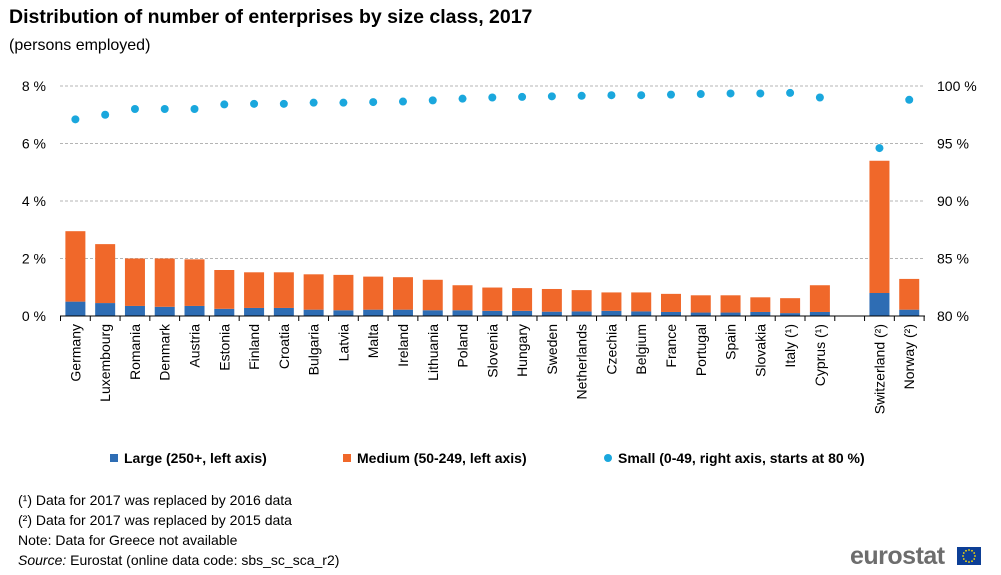 The width and height of the screenshot is (1001, 575). I want to click on category-label: Portugal, so click(701, 350).